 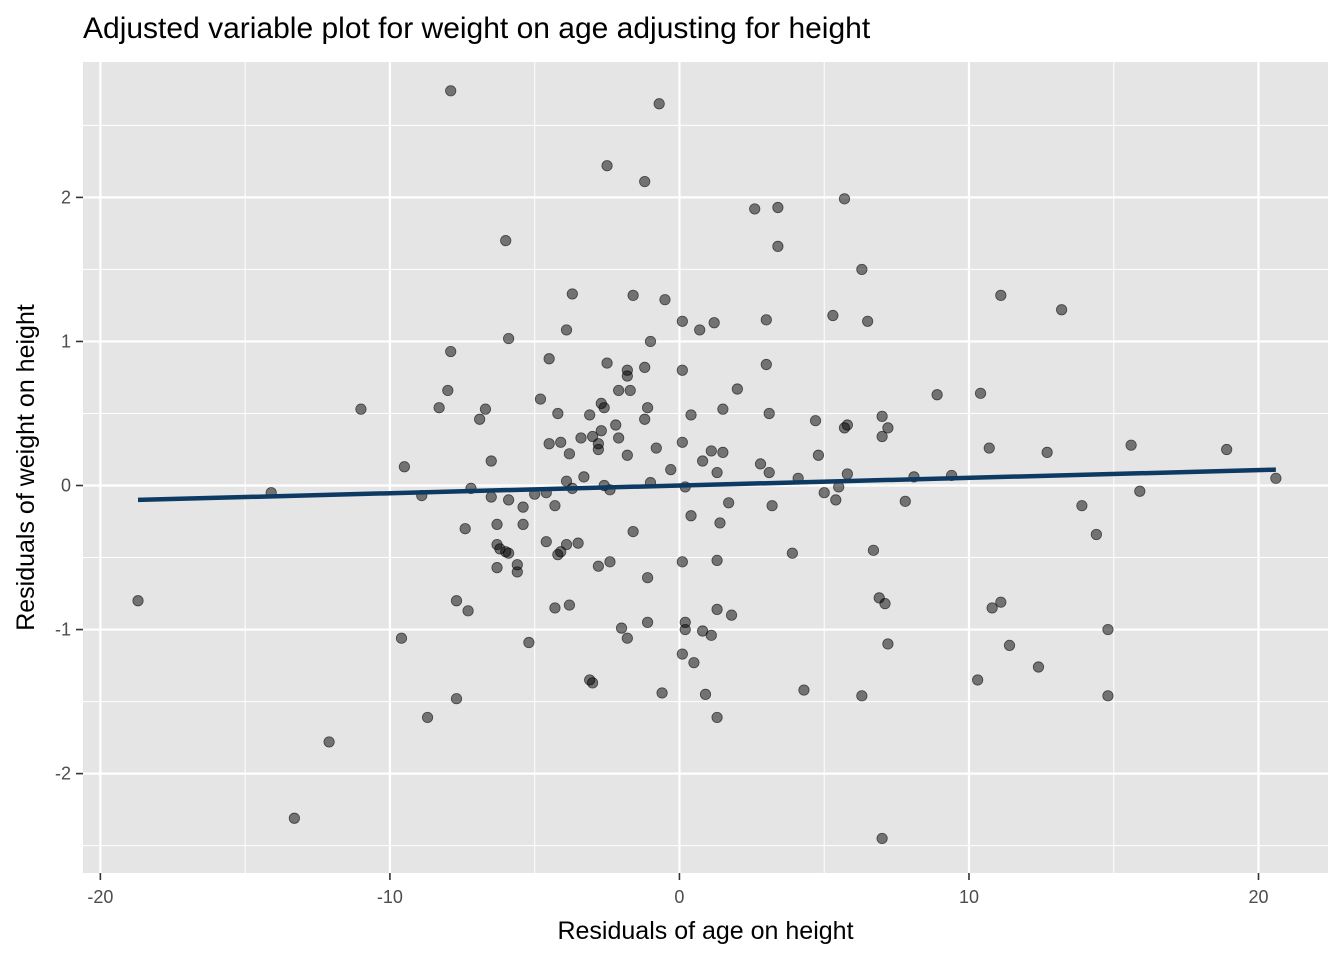 What do you see at coordinates (705, 931) in the screenshot?
I see `x-axis-label: Residuals of age on height` at bounding box center [705, 931].